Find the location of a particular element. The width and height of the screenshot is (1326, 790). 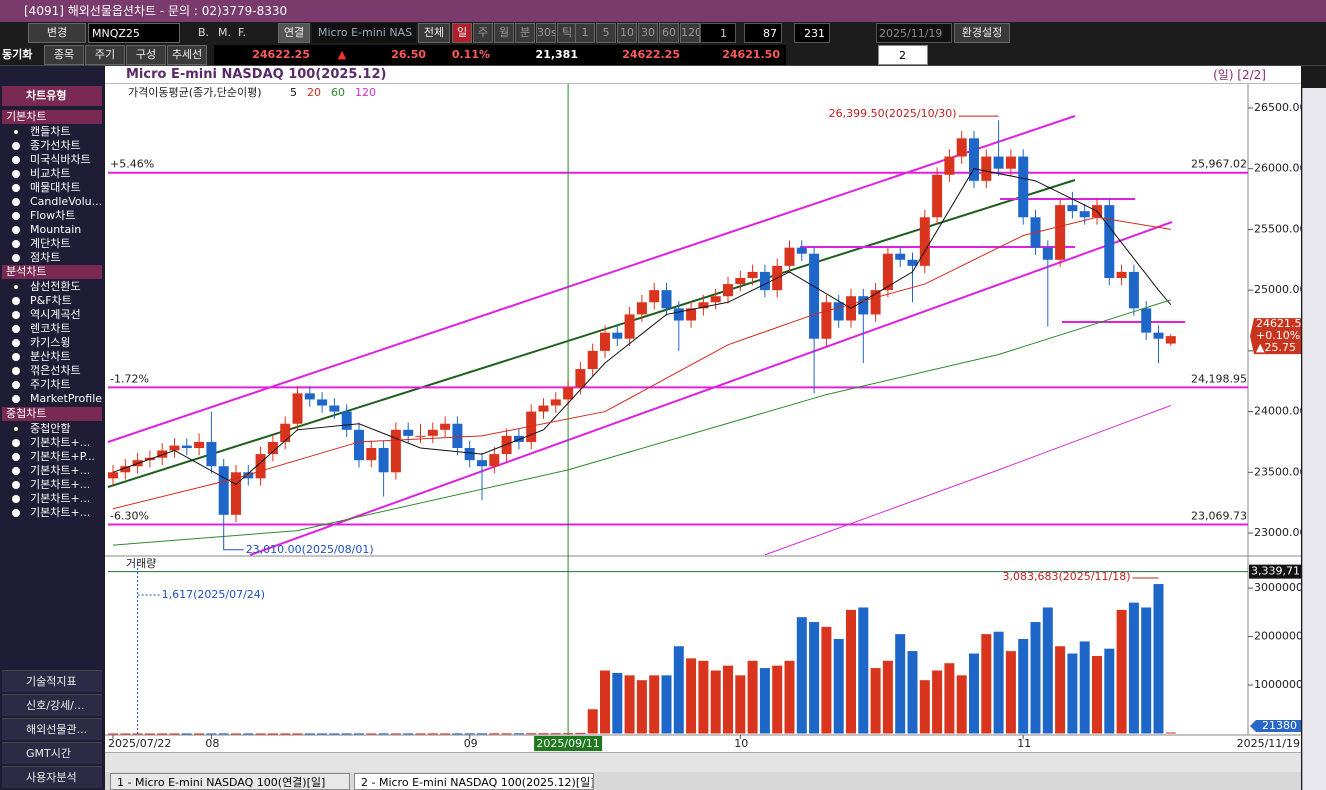

volume-last-label: 21380 is located at coordinates (1279, 725).